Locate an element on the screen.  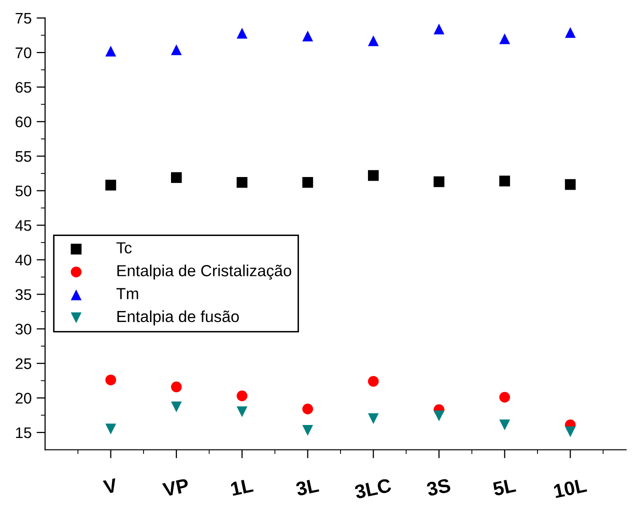
x-tick-label: 10L is located at coordinates (570, 488).